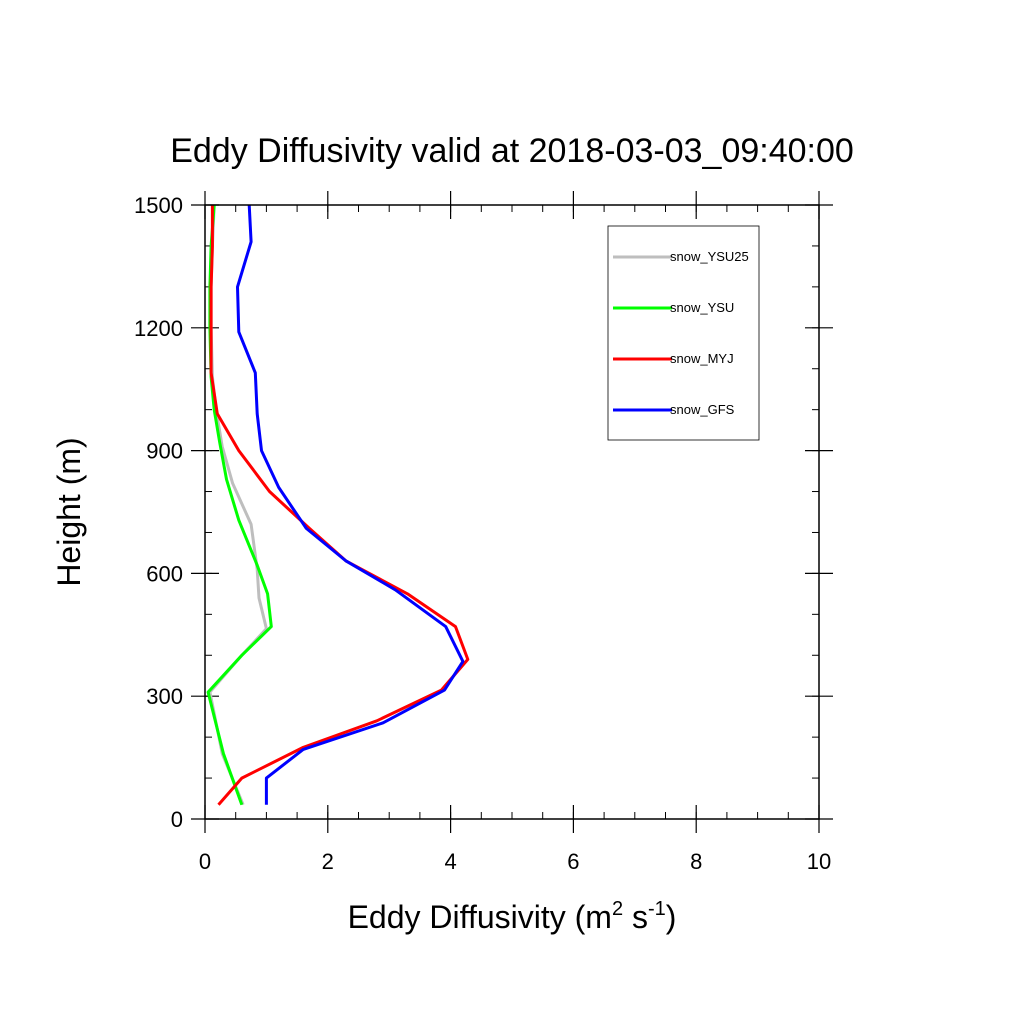  What do you see at coordinates (164, 696) in the screenshot?
I see `y-tick-label: 300` at bounding box center [164, 696].